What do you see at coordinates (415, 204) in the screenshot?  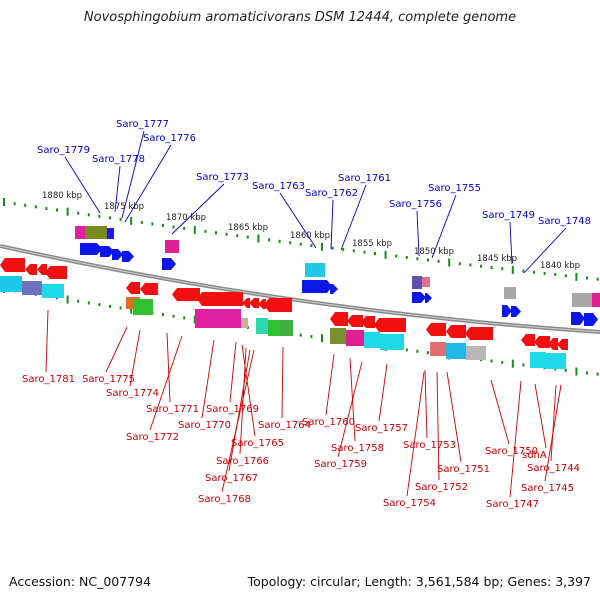 I see `top-gene-label: Saro_1756` at bounding box center [415, 204].